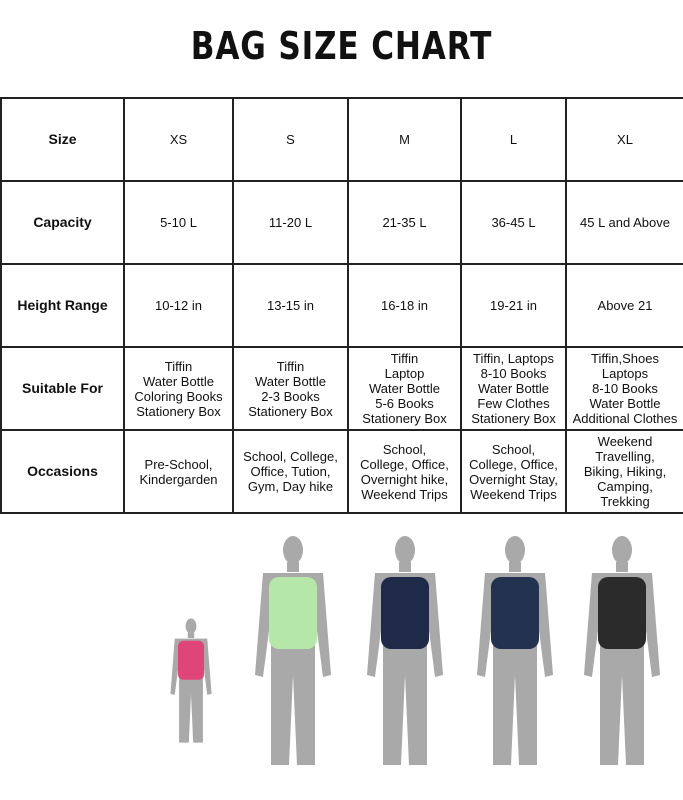  Describe the element at coordinates (290, 139) in the screenshot. I see `table-cell: S` at that location.